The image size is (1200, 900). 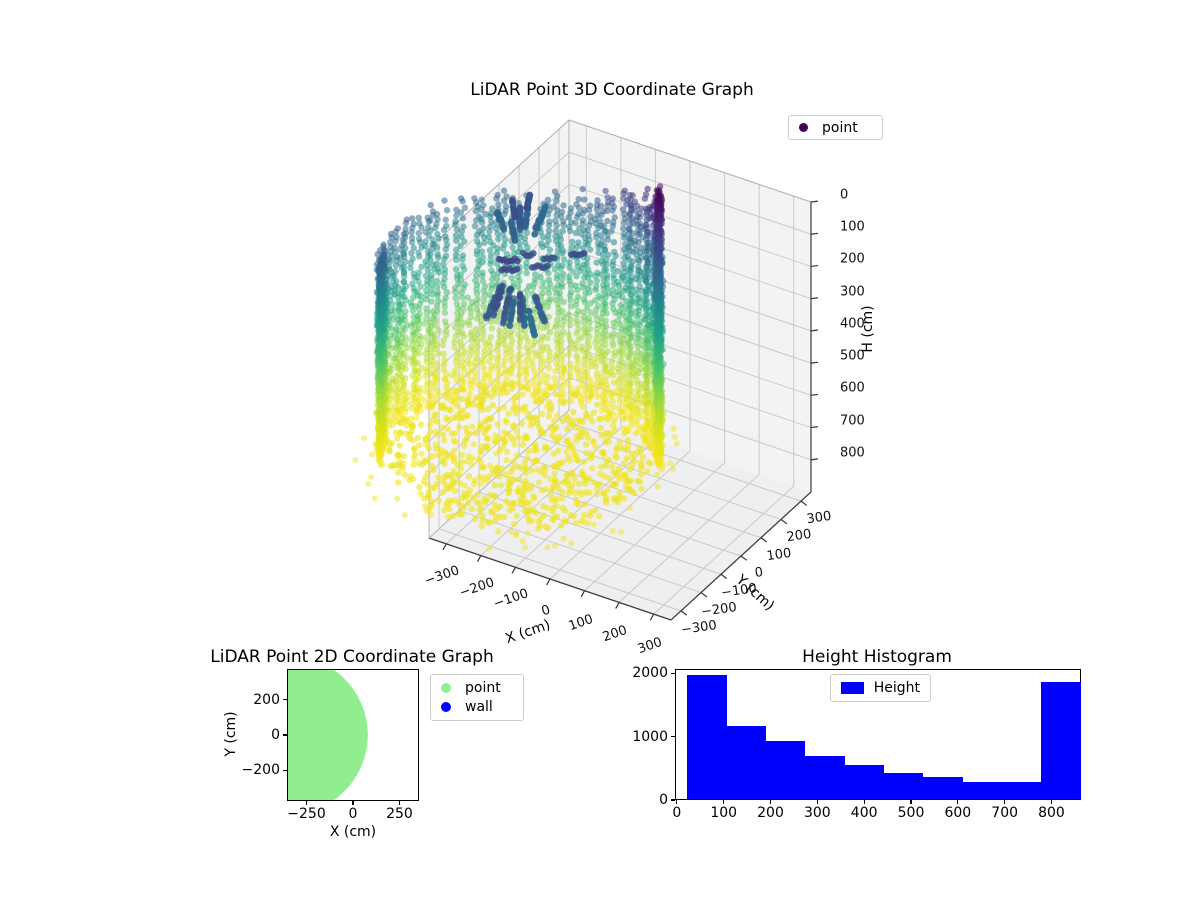 What do you see at coordinates (852, 453) in the screenshot?
I see `plot3d-ztick-label: 800` at bounding box center [852, 453].